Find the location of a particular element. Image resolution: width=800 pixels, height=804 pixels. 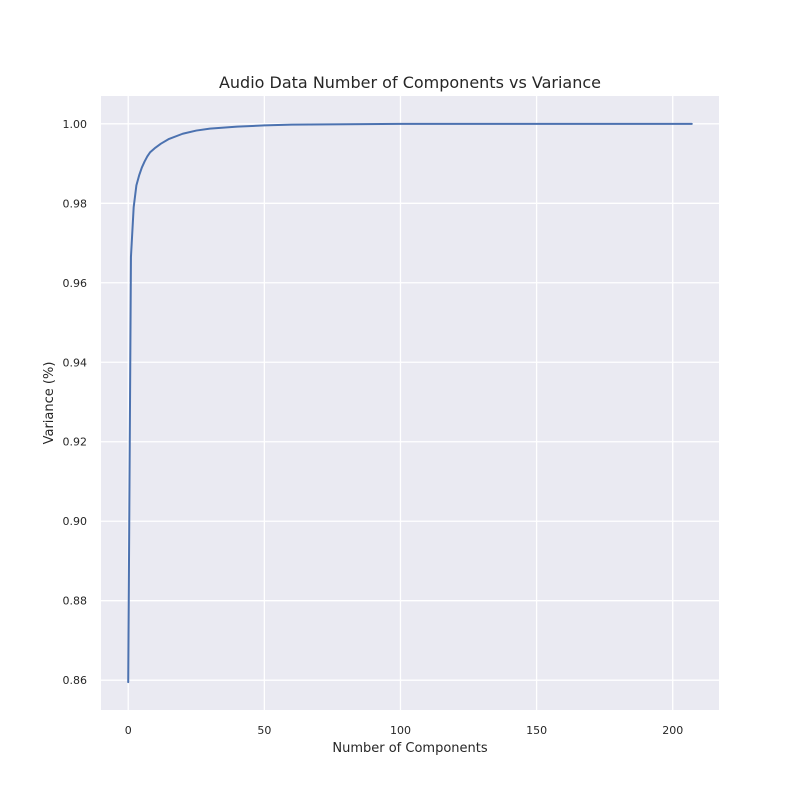

y-tick-label: 1.00 is located at coordinates (75, 124).